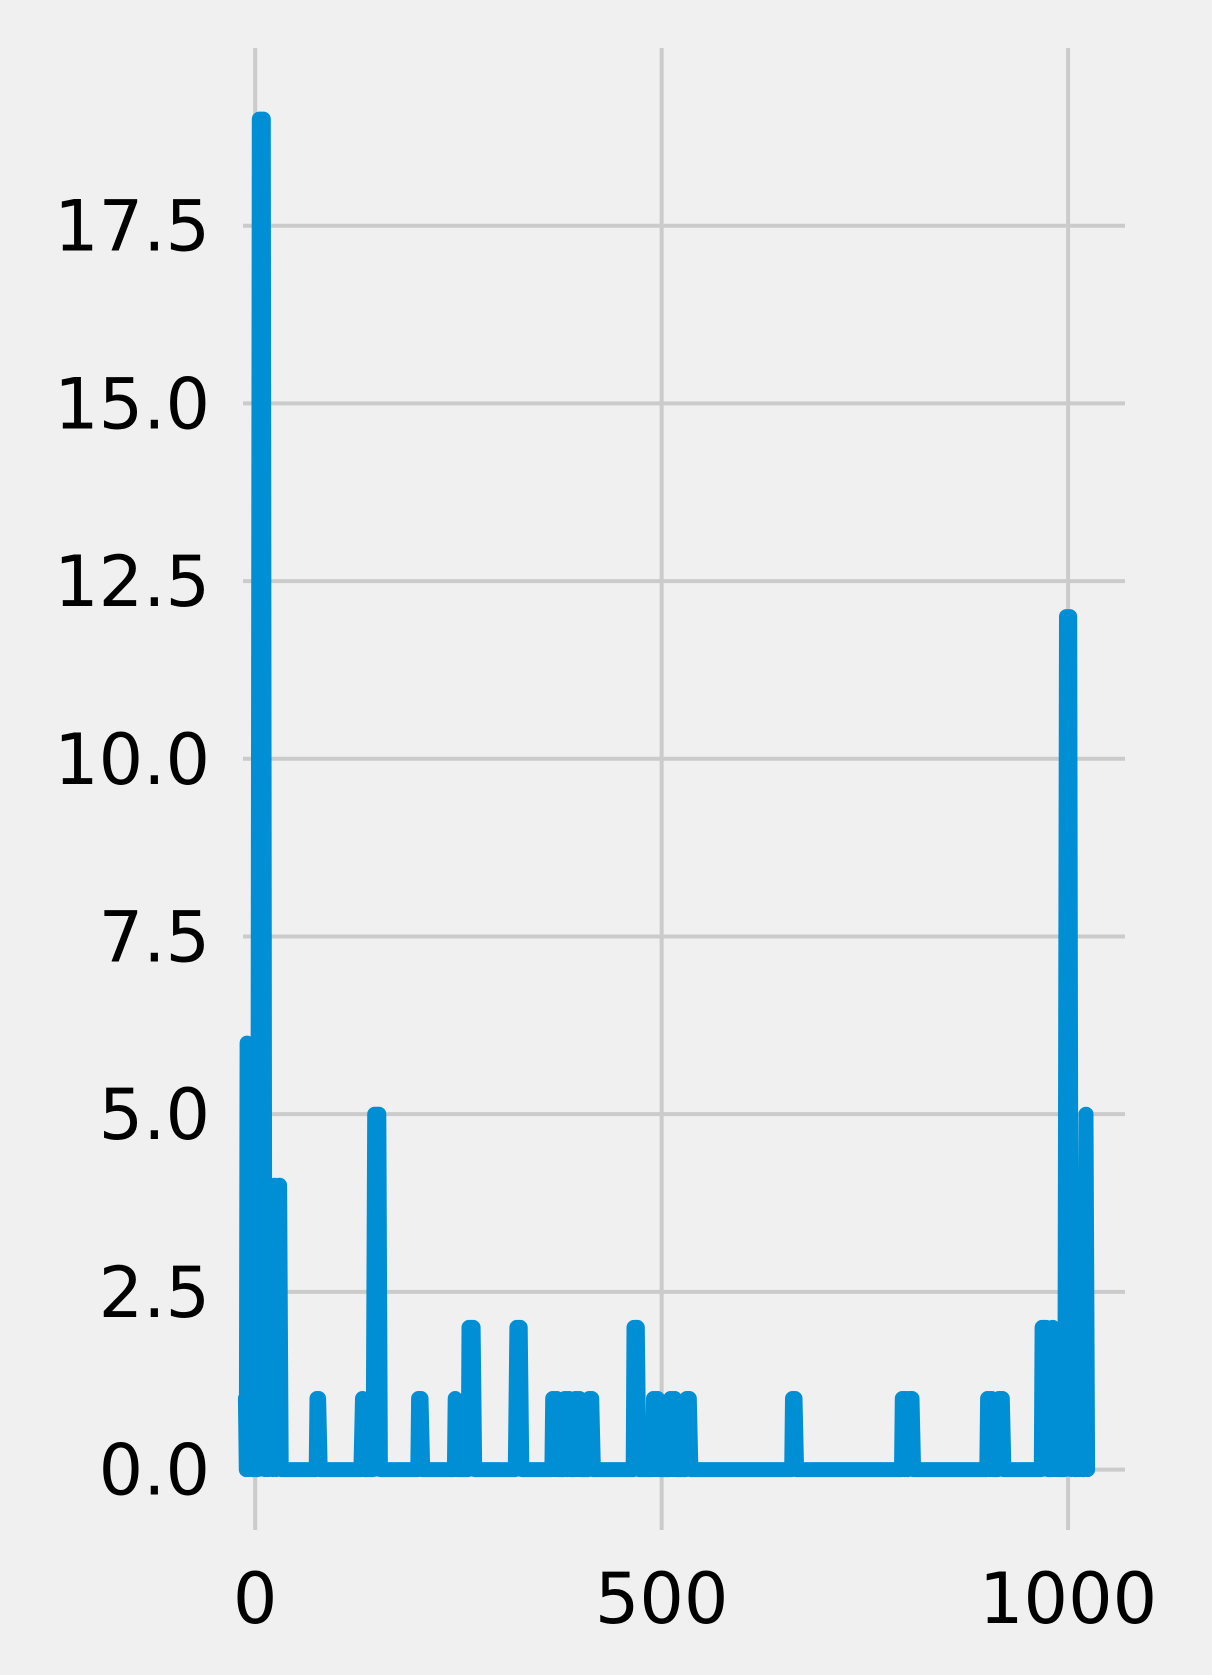 The width and height of the screenshot is (1212, 1675). Describe the element at coordinates (132, 227) in the screenshot. I see `y-tick-label-7: 17.5` at that location.